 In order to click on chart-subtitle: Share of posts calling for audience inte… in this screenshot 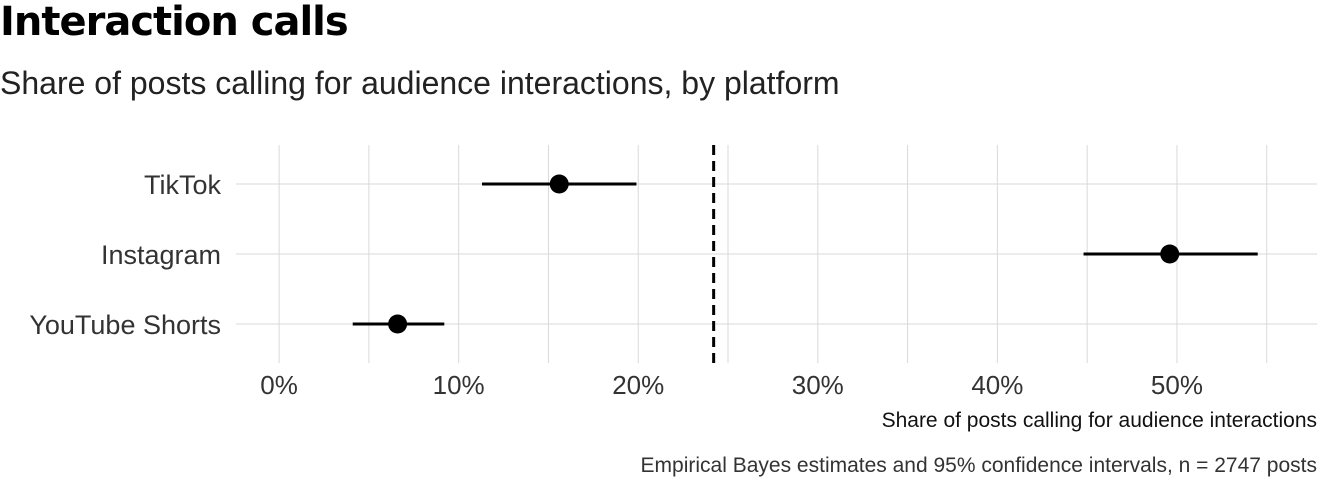, I will do `click(420, 83)`.